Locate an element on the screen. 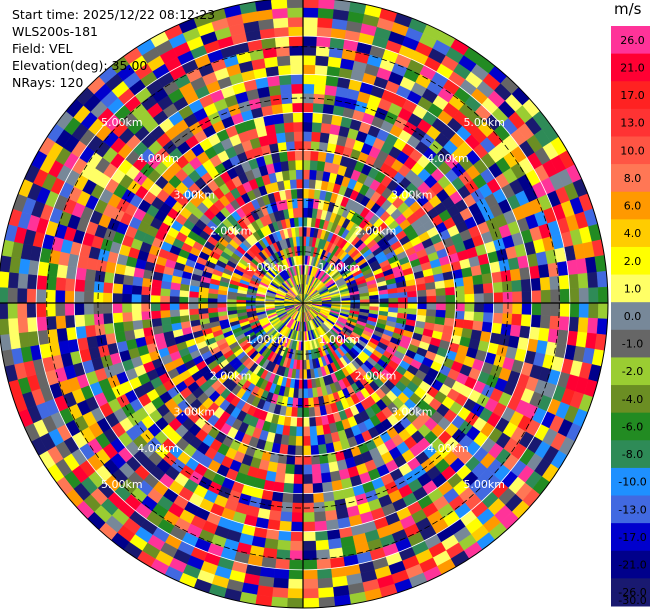 This screenshot has width=650, height=610. velocity-gate is located at coordinates (327, 5).